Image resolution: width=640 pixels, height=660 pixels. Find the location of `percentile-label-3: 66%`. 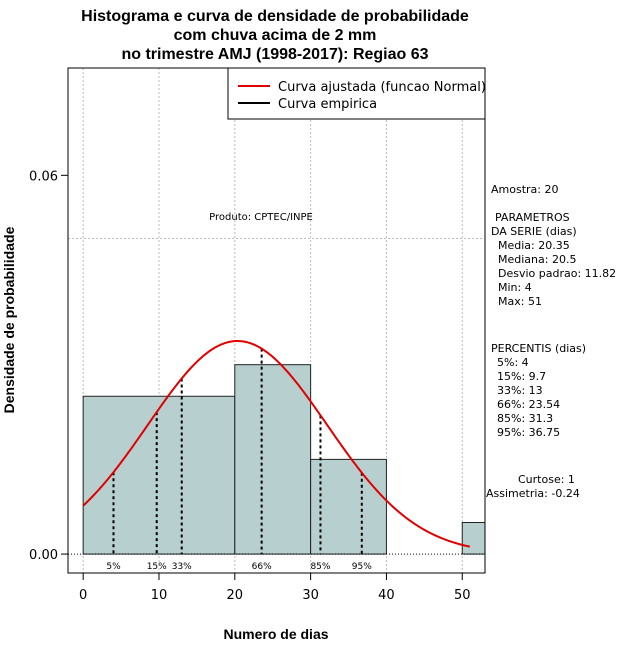

percentile-label-3: 66% is located at coordinates (262, 567).